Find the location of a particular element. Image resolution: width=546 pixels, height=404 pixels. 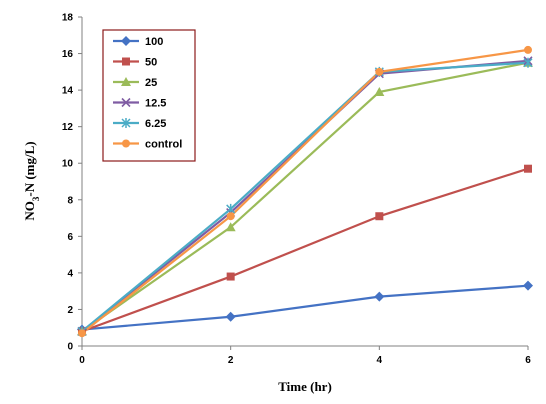

legend-label: 100 is located at coordinates (154, 42).